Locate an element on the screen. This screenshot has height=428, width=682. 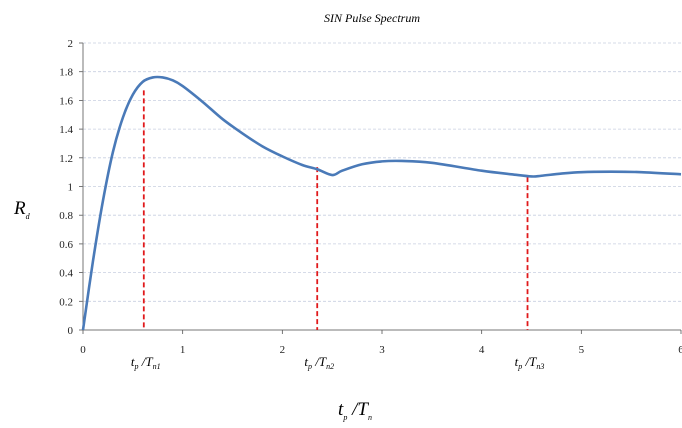
y-tick-label: 1.6 is located at coordinates (66, 101).